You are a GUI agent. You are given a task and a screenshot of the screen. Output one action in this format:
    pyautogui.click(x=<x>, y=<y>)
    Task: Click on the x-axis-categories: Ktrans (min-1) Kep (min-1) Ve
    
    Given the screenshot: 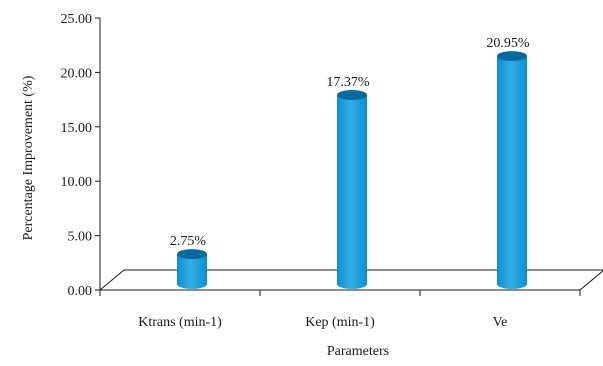 What is the action you would take?
    pyautogui.click(x=340, y=310)
    